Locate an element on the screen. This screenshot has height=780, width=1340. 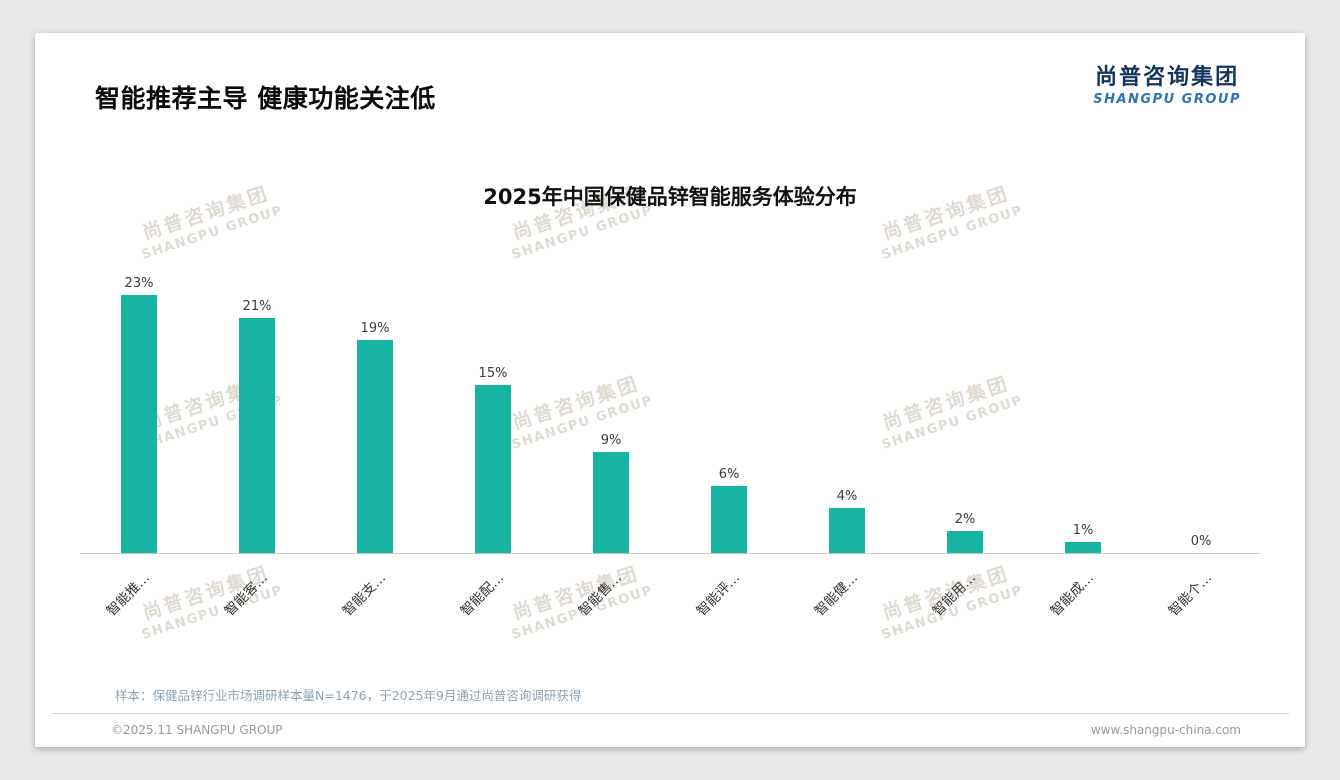
bar-column: 23% is located at coordinates (139, 413).